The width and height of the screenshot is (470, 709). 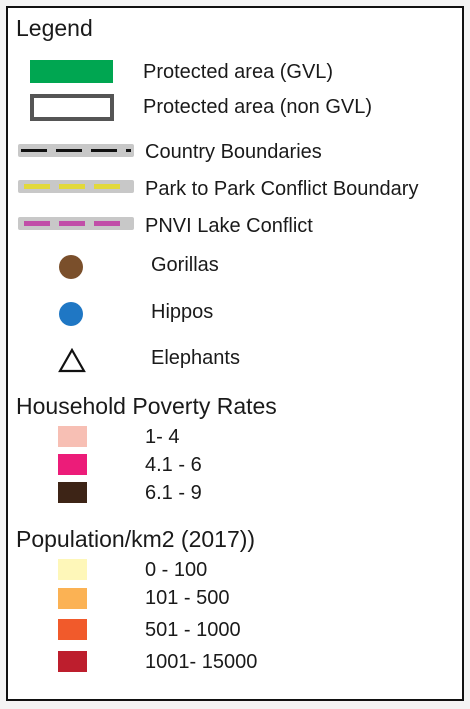 I want to click on legend-title: Legend, so click(x=54, y=28).